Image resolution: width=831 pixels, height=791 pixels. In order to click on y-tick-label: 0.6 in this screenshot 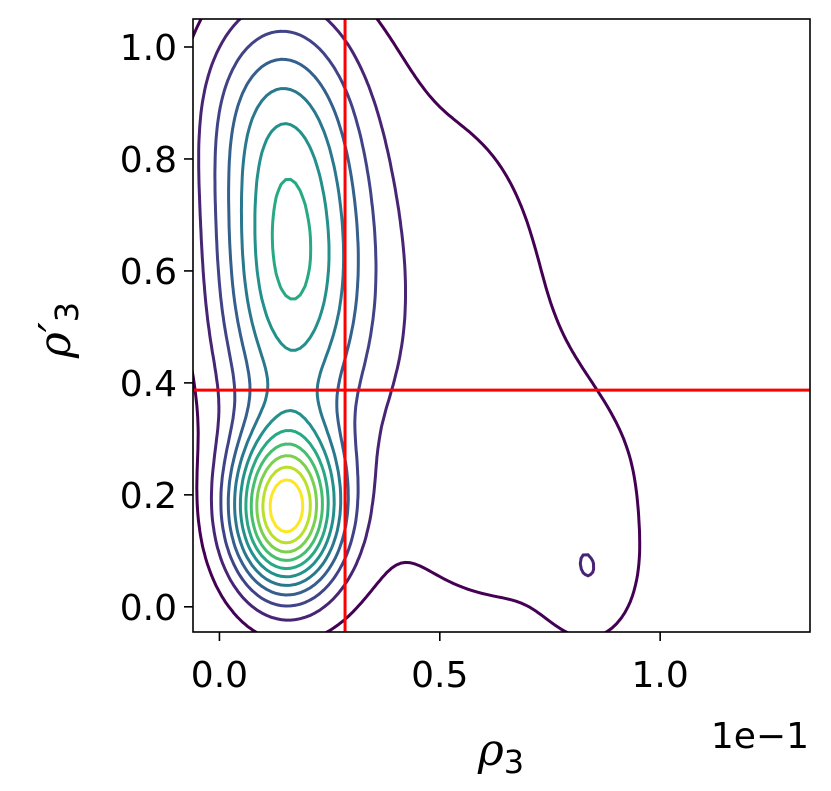, I will do `click(148, 272)`.